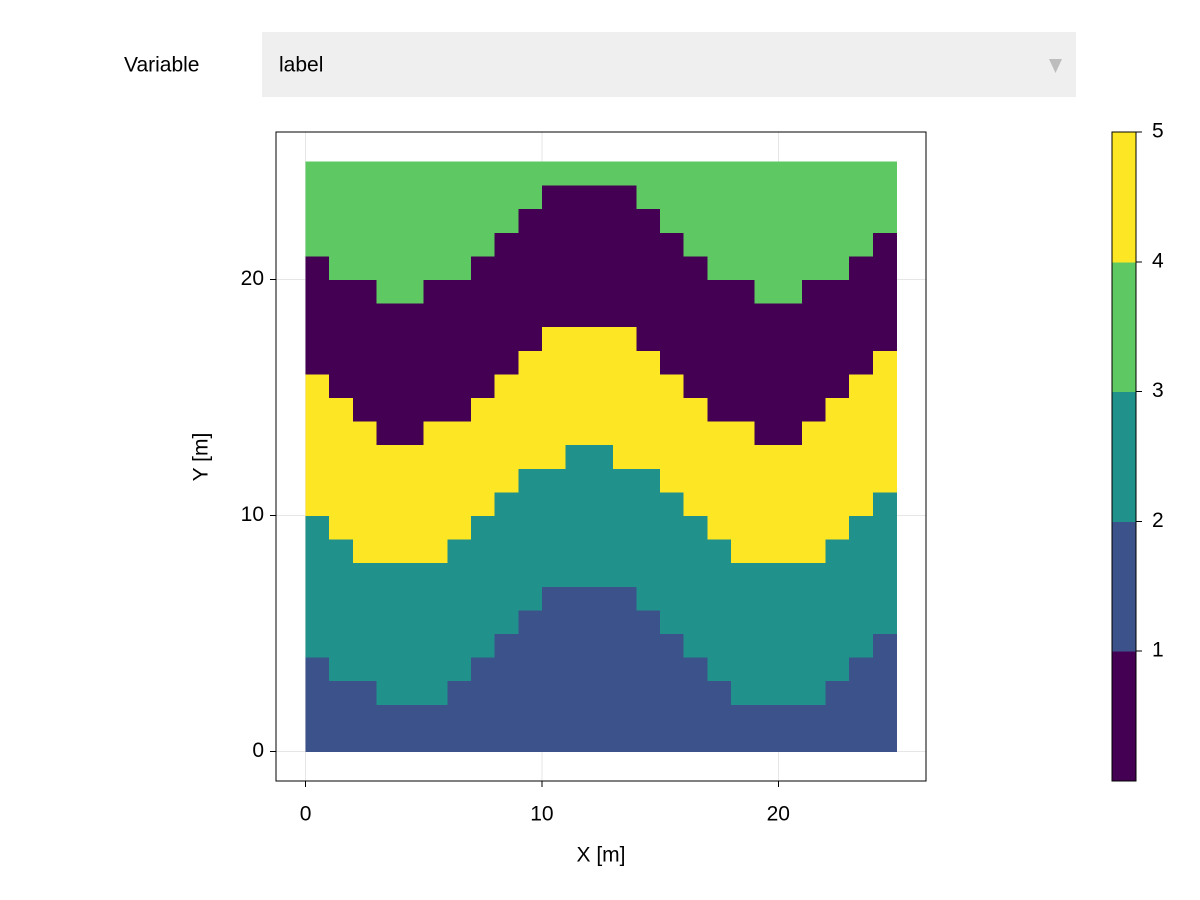 This screenshot has width=1200, height=900. Describe the element at coordinates (1055, 66) in the screenshot. I see `dropdown-arrow` at that location.